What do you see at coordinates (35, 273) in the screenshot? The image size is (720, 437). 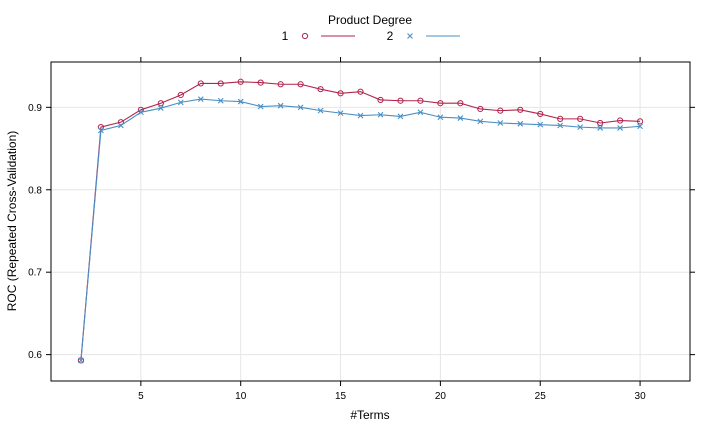 I see `y-tick-label: 0.7` at bounding box center [35, 273].